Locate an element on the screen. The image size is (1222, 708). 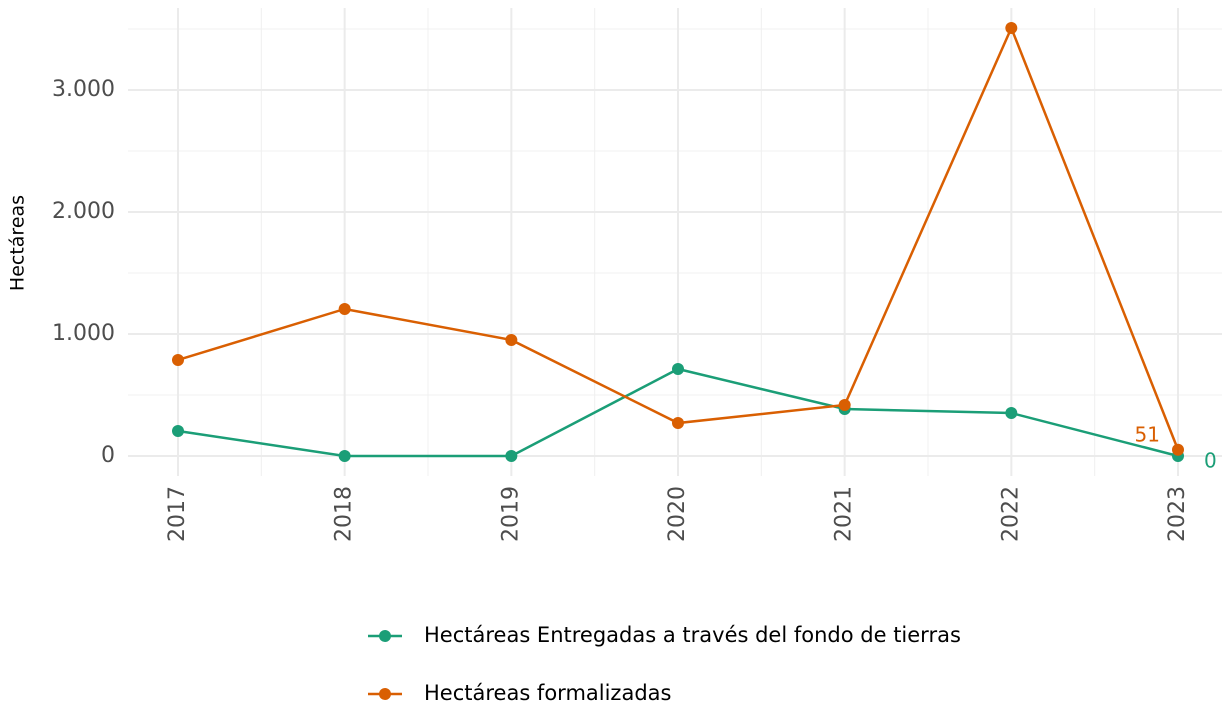
x-tick-label: 2019 is located at coordinates (510, 514).